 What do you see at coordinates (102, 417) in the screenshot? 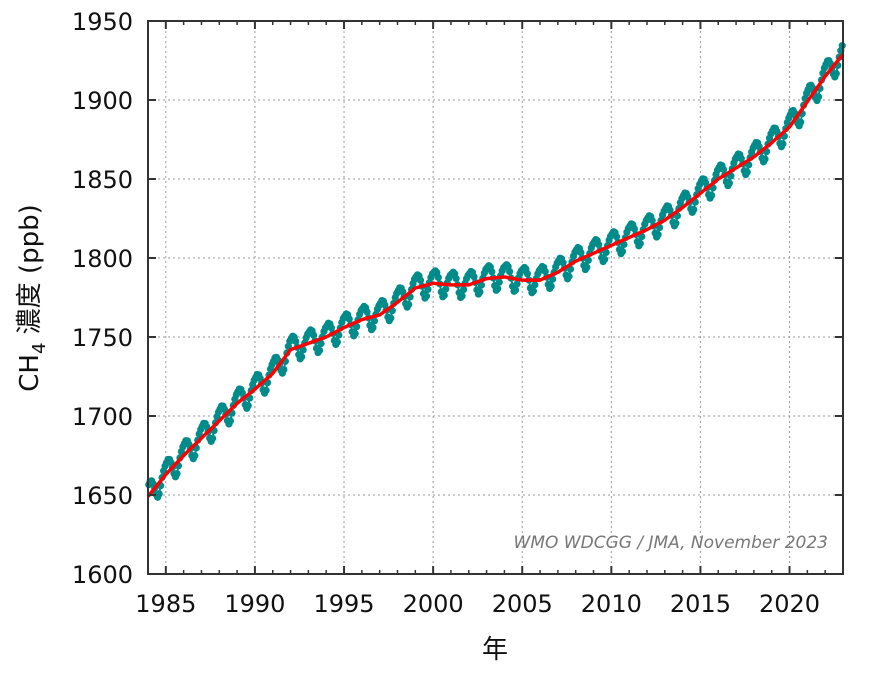
I see `y-tick-label: 1700` at bounding box center [102, 417].